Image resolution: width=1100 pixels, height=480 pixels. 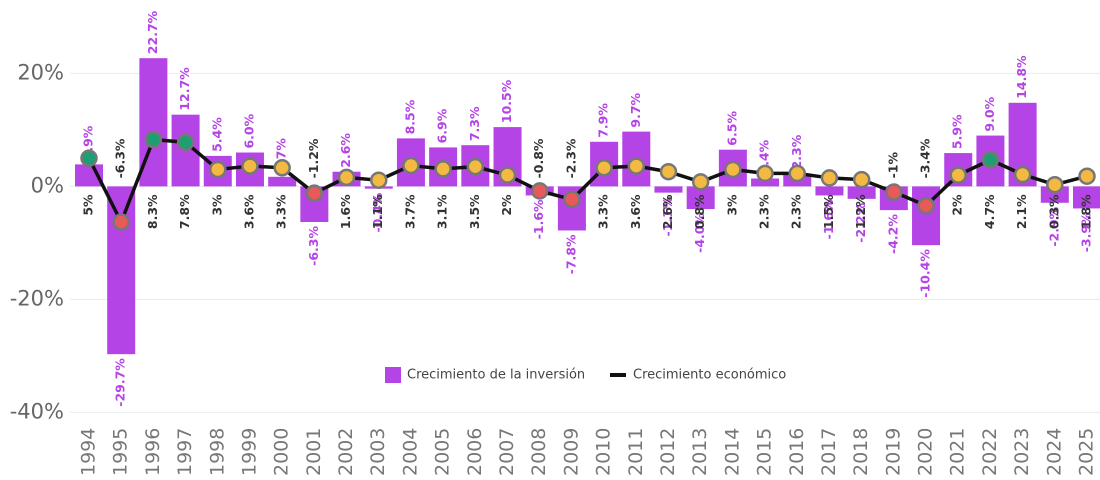 I want to click on line-value-label: 1.5%, so click(x=828, y=211).